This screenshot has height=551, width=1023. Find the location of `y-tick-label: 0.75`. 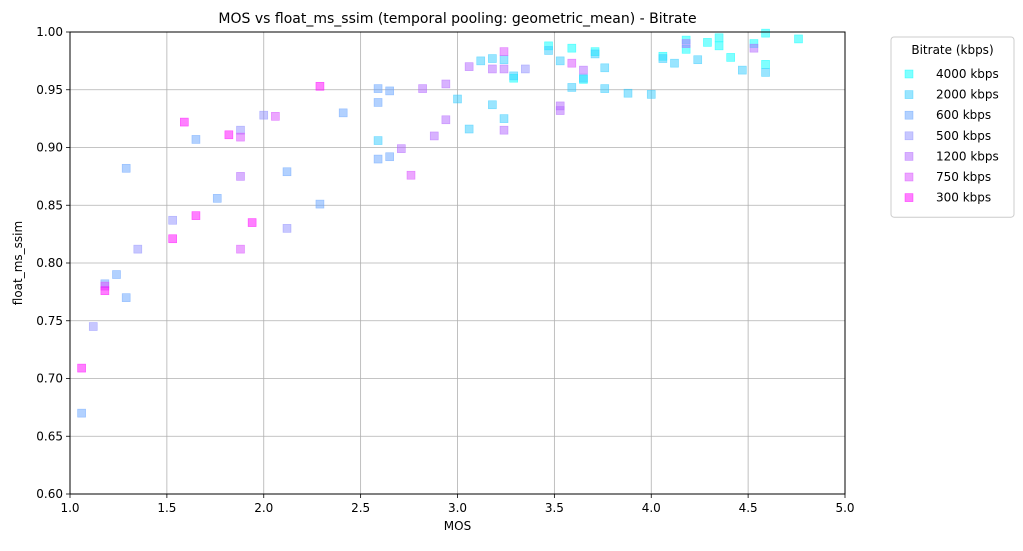

y-tick-label: 0.75 is located at coordinates (49, 321).